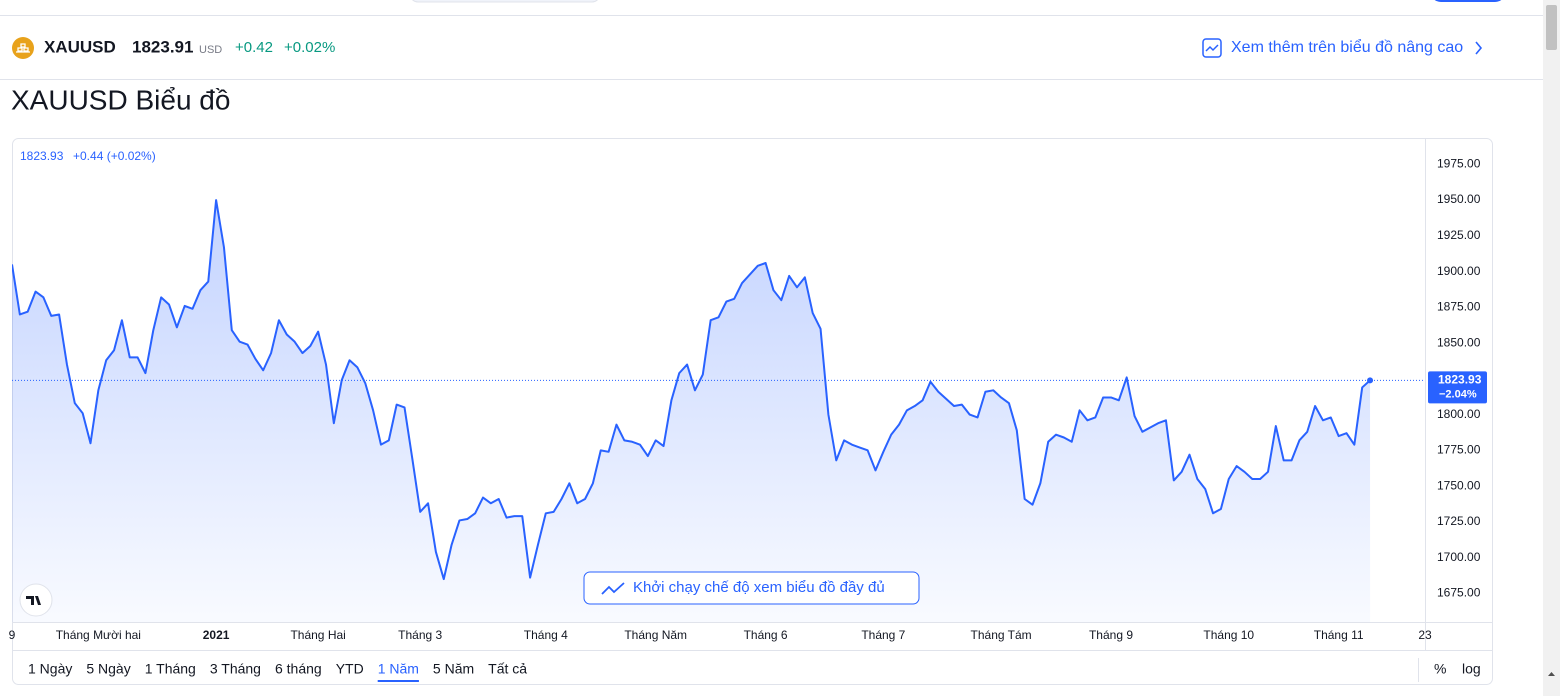 This screenshot has height=696, width=1560. Describe the element at coordinates (1459, 450) in the screenshot. I see `y-tick-label: 1775.00` at that location.